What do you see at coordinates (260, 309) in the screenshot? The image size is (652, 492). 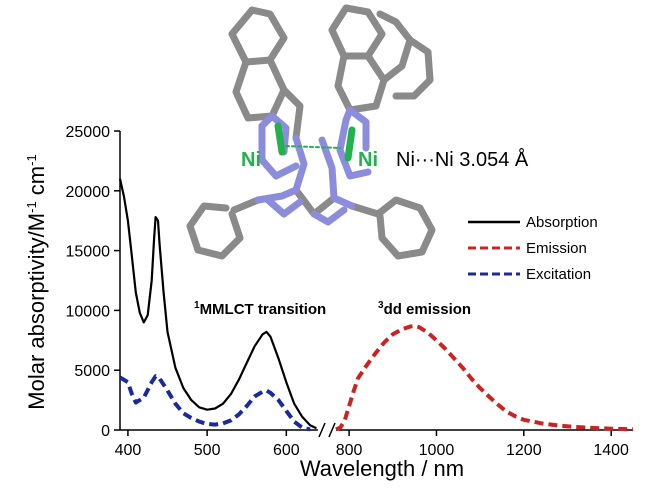 I see `mmlct-annotation: 1MMLCT transition` at bounding box center [260, 309].